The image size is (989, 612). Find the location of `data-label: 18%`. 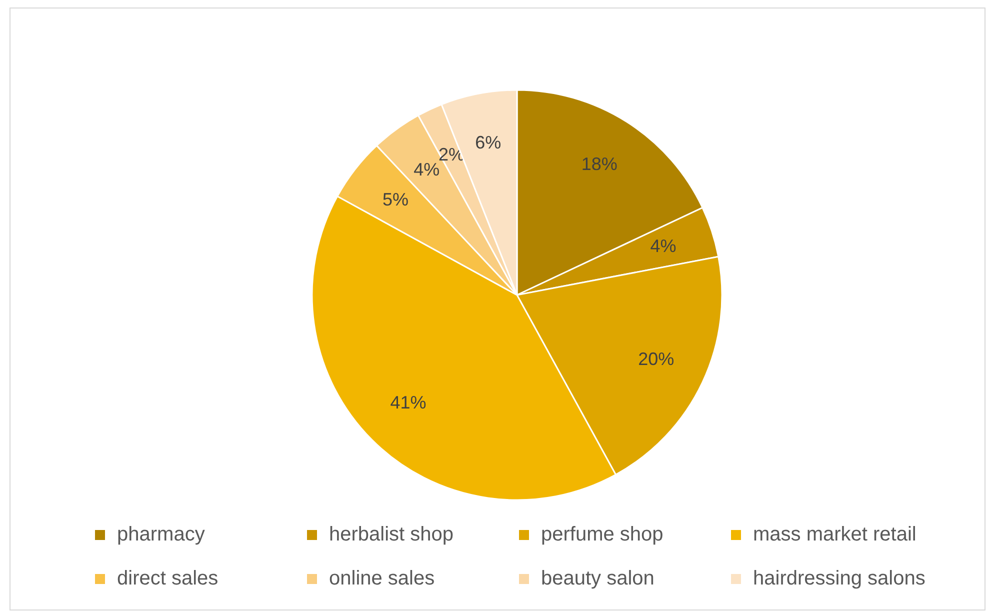

data-label: 18% is located at coordinates (599, 164).